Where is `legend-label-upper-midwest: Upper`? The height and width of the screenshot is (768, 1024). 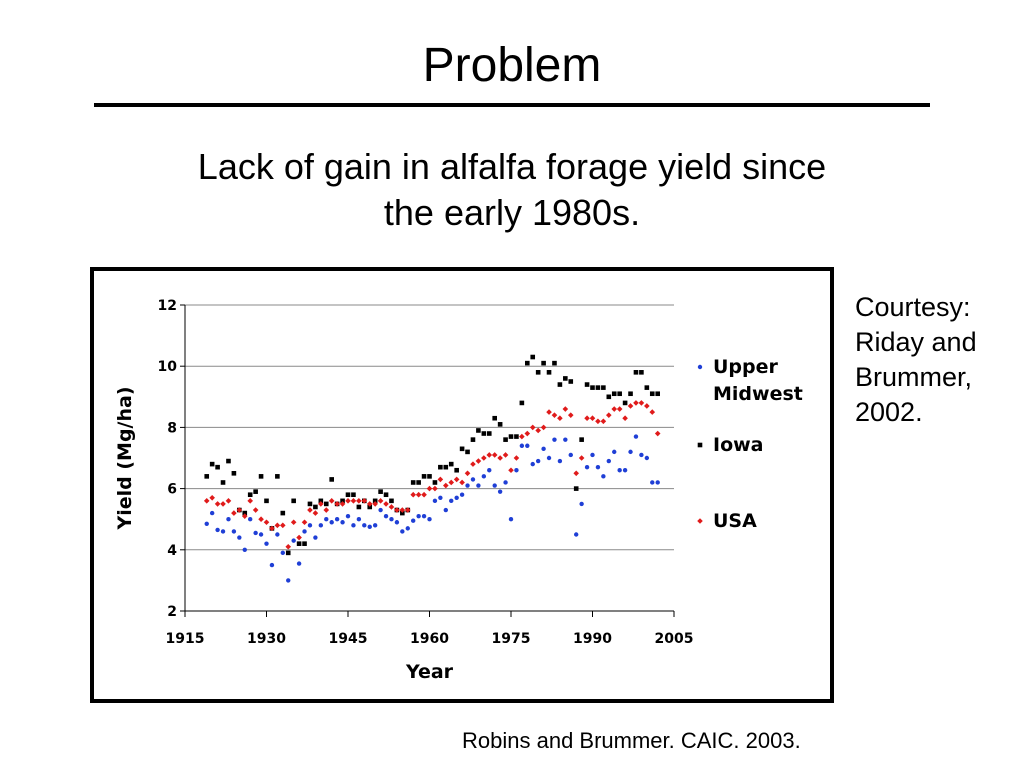 legend-label-upper-midwest: Upper is located at coordinates (746, 367).